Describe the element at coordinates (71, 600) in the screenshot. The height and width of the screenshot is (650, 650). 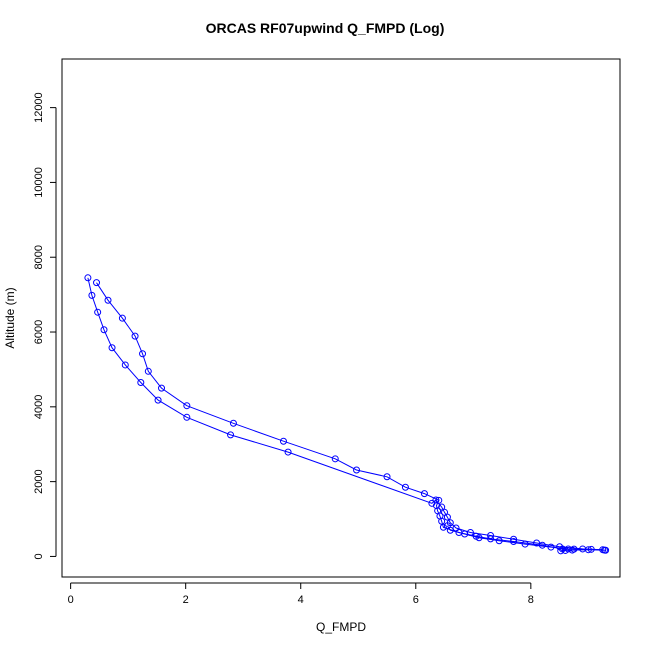
I see `x-tick-label: 0` at that location.